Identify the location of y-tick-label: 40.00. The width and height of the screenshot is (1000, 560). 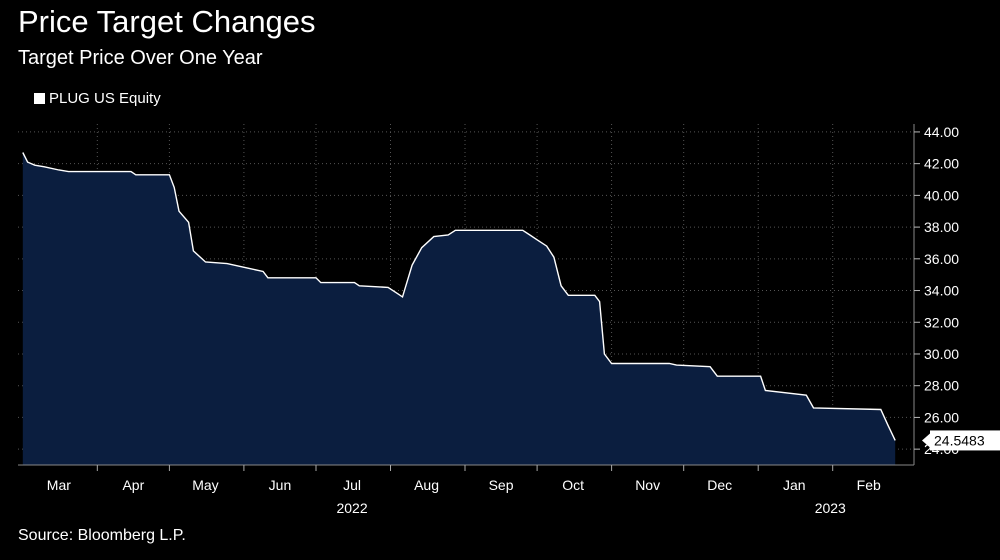
(941, 195).